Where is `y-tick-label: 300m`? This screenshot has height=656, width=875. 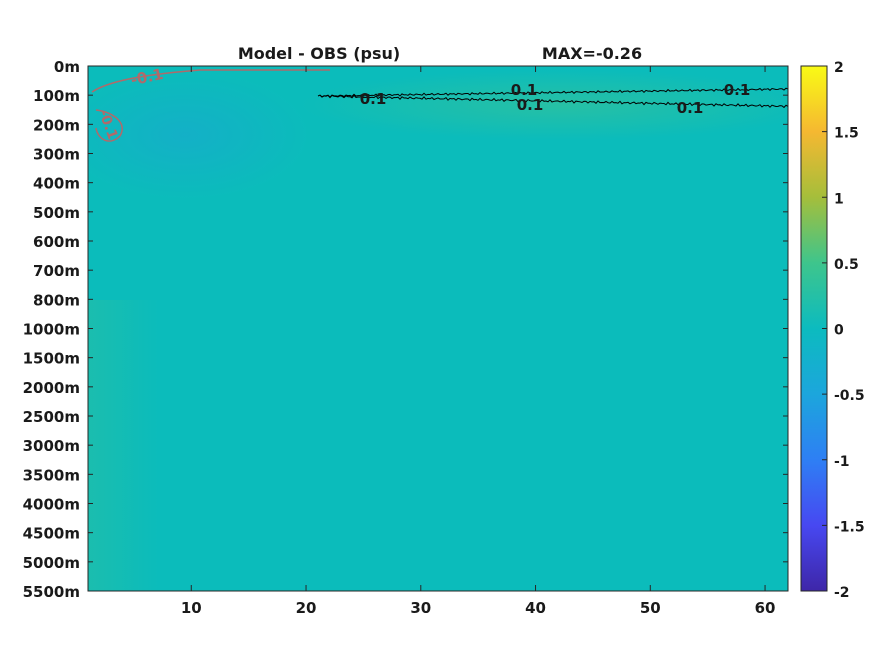
y-tick-label: 300m is located at coordinates (56, 155).